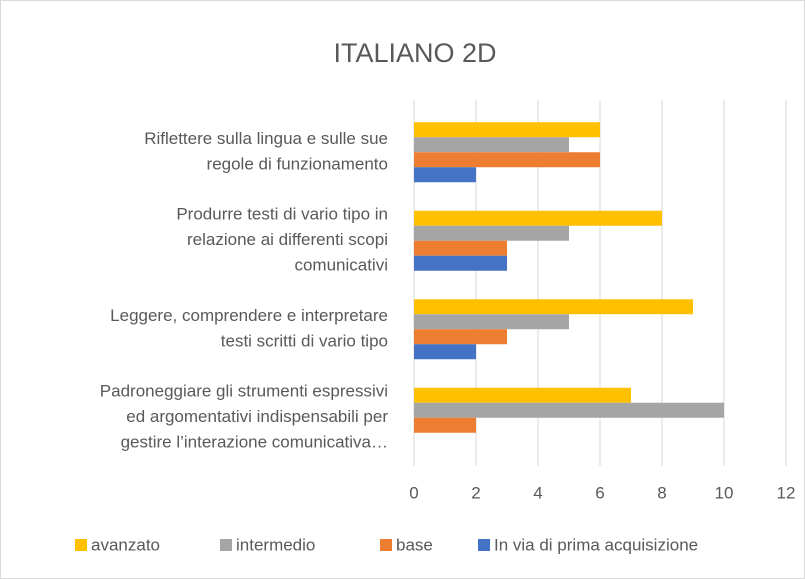  Describe the element at coordinates (125, 544) in the screenshot. I see `legend-label: avanzato` at that location.